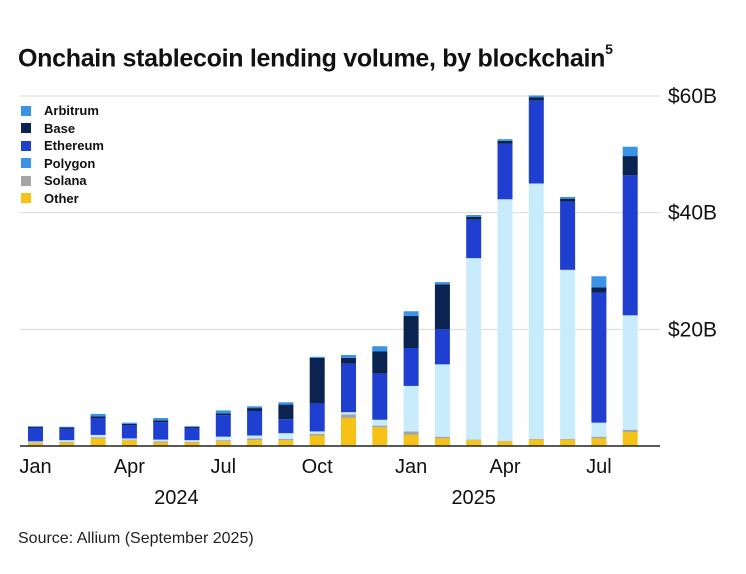 Image resolution: width=746 pixels, height=574 pixels. Describe the element at coordinates (74, 146) in the screenshot. I see `legend-label: Ethereum` at that location.